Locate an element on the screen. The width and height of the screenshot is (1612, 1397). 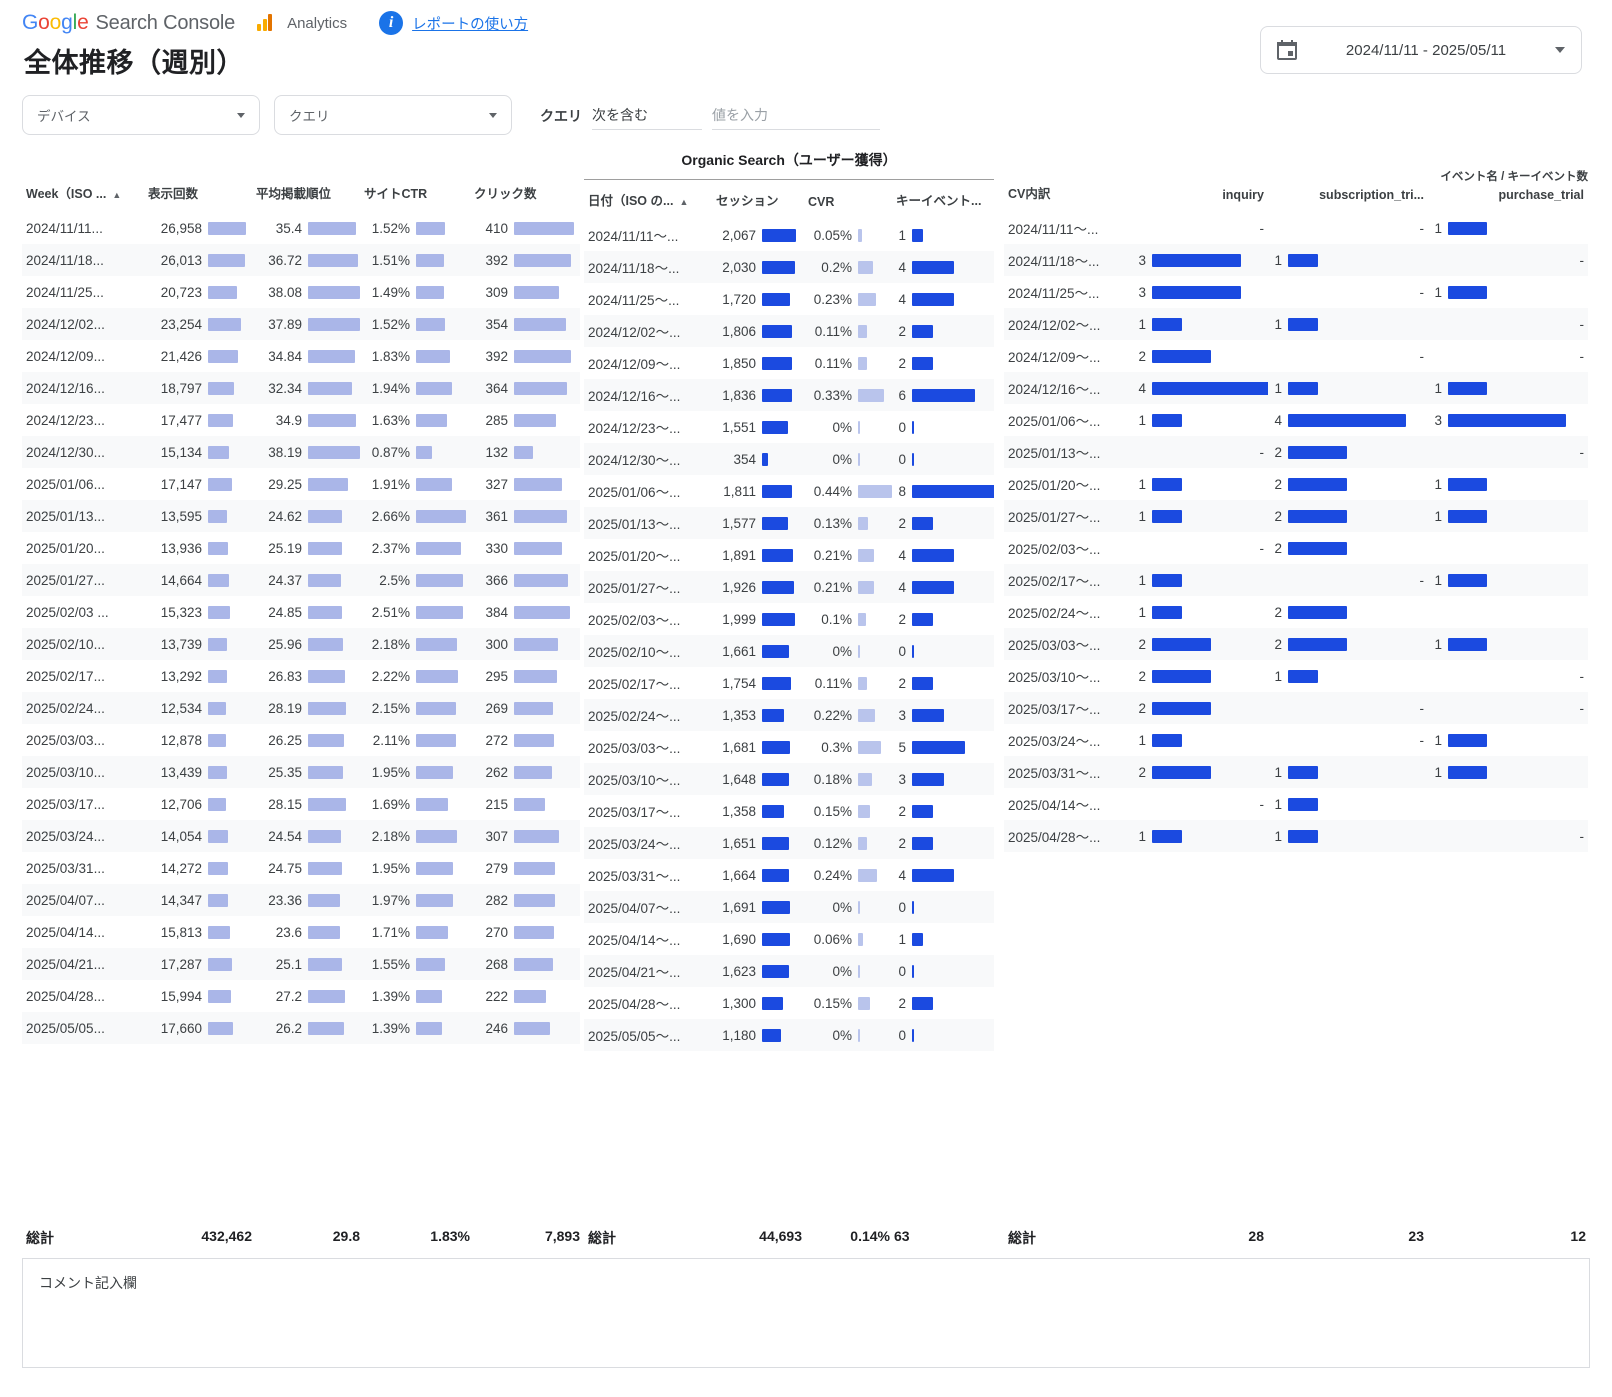
filter-device: デバイス is located at coordinates (141, 115).